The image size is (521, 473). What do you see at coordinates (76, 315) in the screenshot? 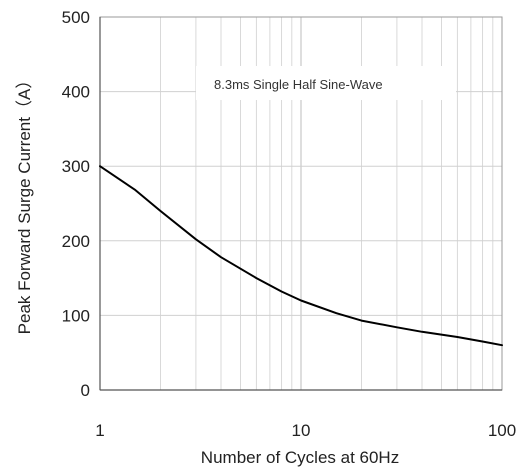
I see `y-tick-label: 100` at bounding box center [76, 315].